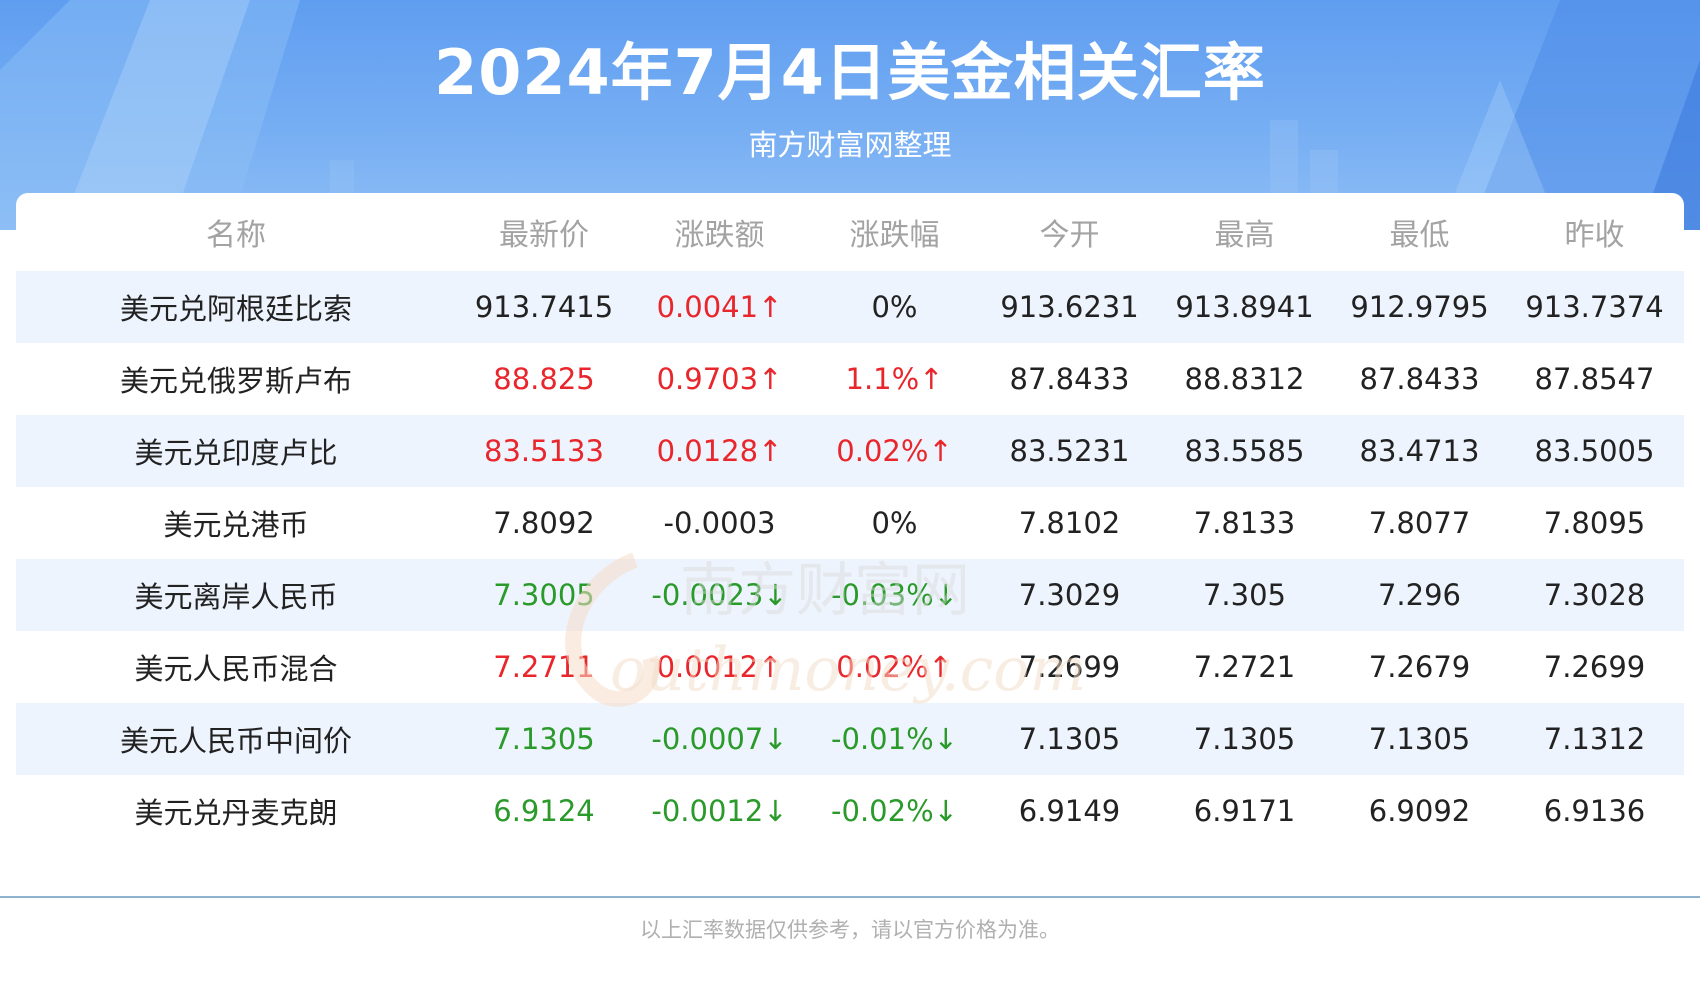 The image size is (1700, 1000). What do you see at coordinates (719, 523) in the screenshot?
I see `change-amount-cell: -0.0003` at bounding box center [719, 523].